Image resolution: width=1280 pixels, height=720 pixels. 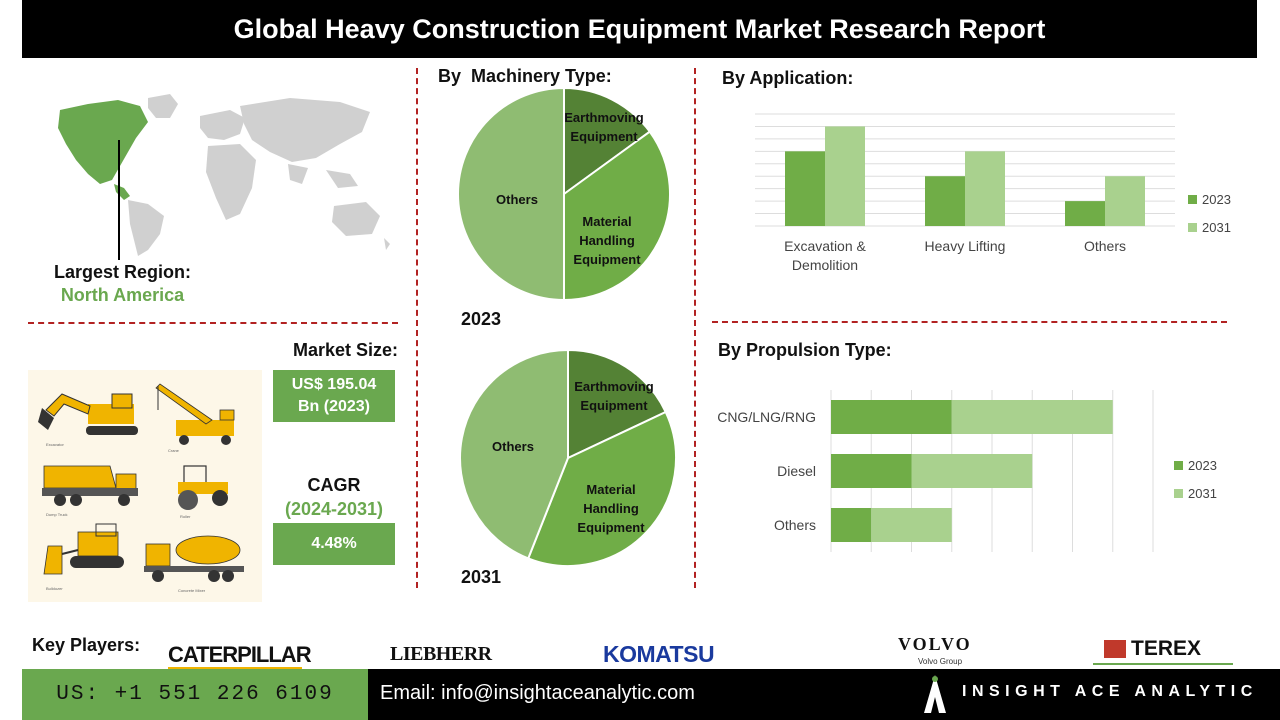 What do you see at coordinates (185, 516) in the screenshot?
I see `roller-caption: Roller` at bounding box center [185, 516].